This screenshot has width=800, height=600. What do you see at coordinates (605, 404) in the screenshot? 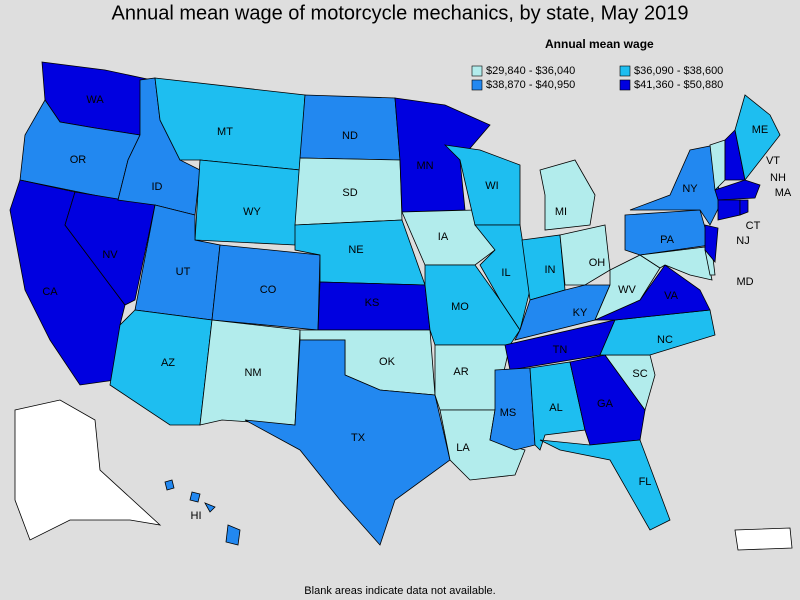
I see `state-label: GA` at bounding box center [605, 404].